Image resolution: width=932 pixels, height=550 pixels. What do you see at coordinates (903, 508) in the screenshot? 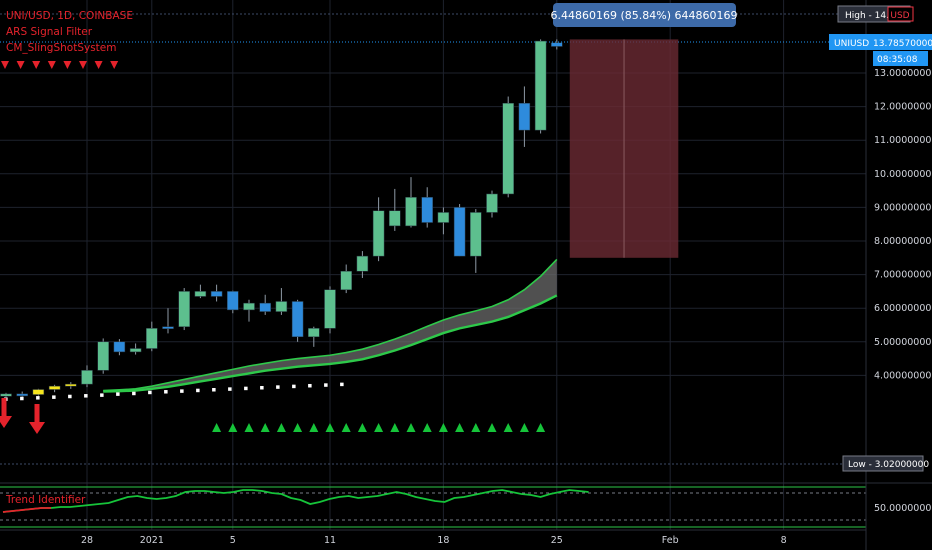
I see `oscillator-value: 50.00000000` at bounding box center [903, 508].